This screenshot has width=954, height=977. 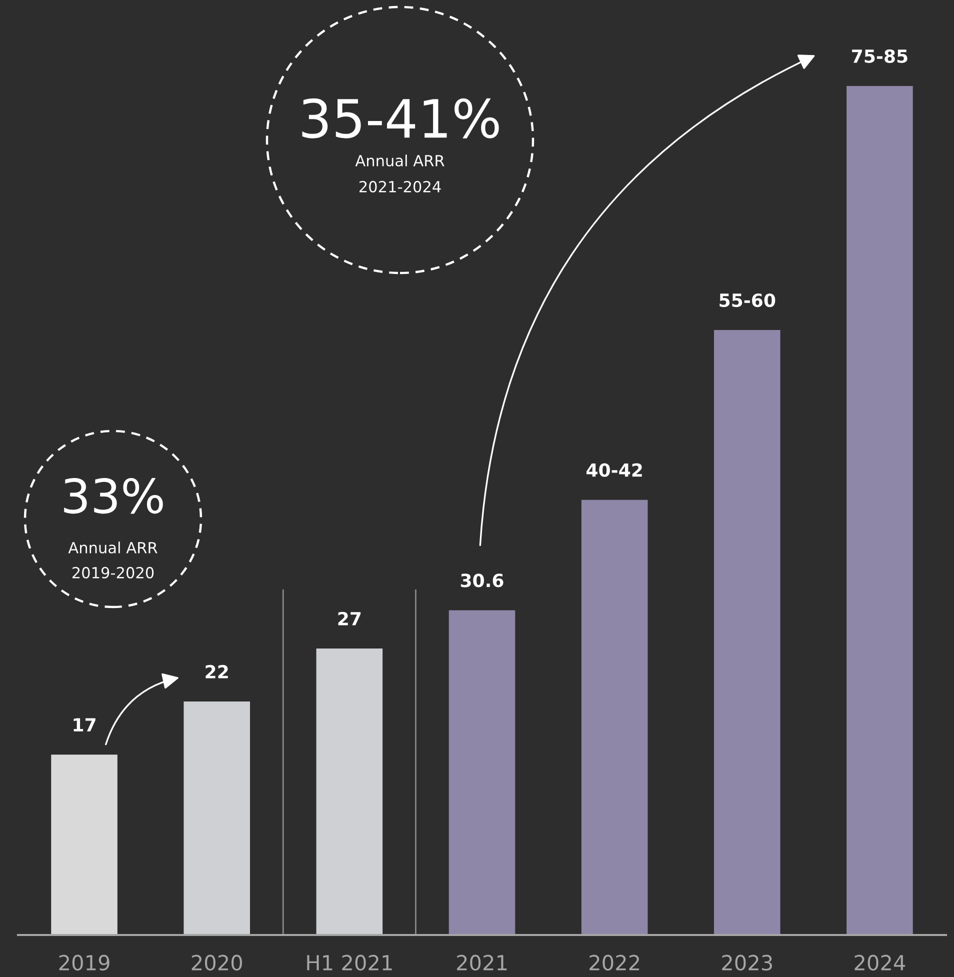 I want to click on x-tick-label: 2021, so click(x=482, y=962).